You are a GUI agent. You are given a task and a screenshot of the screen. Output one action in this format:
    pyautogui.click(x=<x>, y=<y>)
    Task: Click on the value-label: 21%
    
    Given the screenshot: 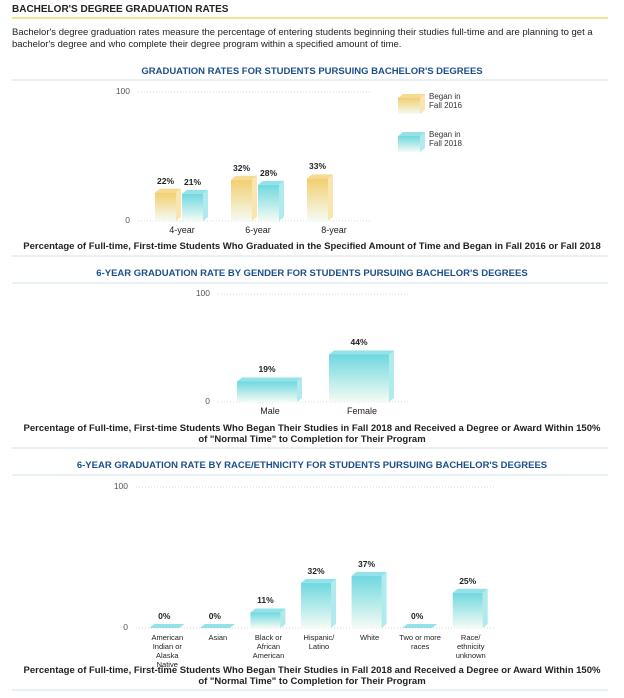 What is the action you would take?
    pyautogui.click(x=192, y=181)
    